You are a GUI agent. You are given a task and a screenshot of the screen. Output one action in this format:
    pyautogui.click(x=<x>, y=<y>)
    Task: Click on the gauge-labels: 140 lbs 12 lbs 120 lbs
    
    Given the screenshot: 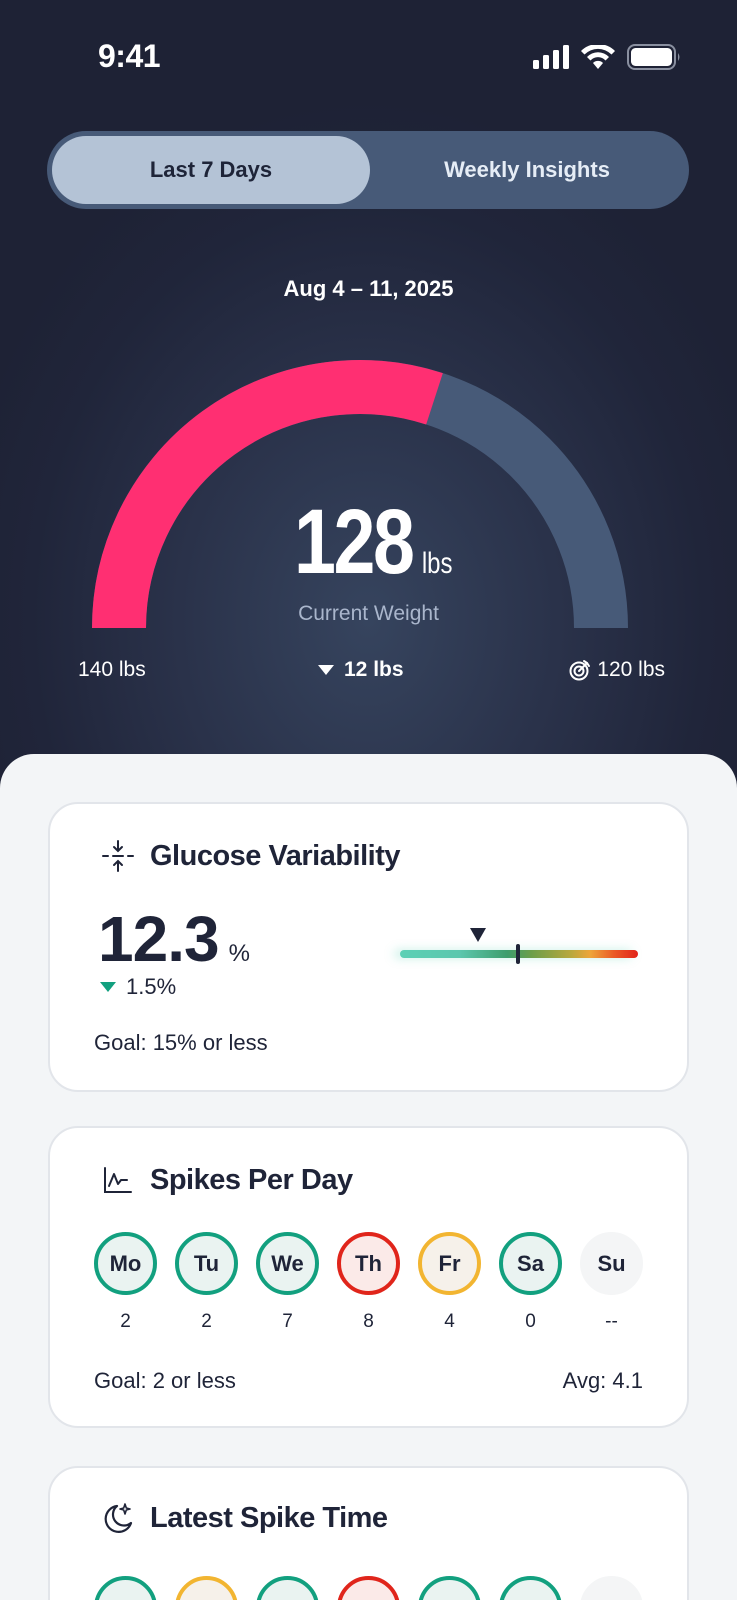 What is the action you would take?
    pyautogui.click(x=368, y=673)
    